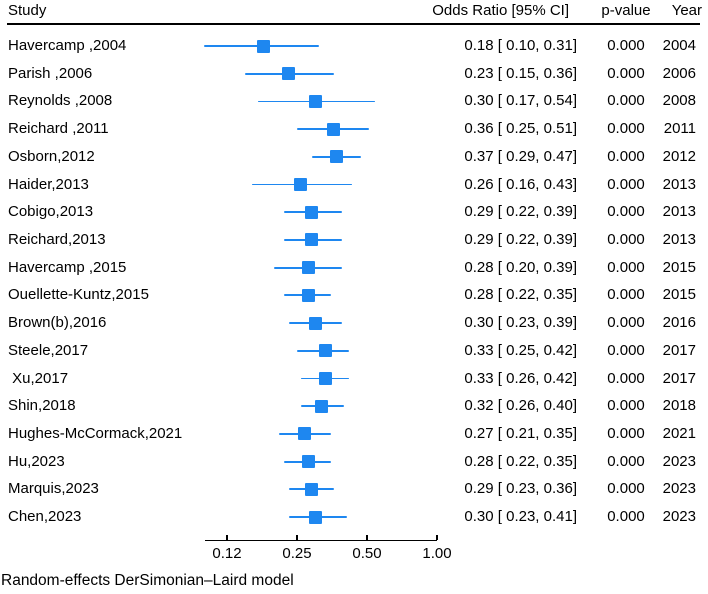  What do you see at coordinates (57, 239) in the screenshot?
I see `study-label: Reichard,2013` at bounding box center [57, 239].